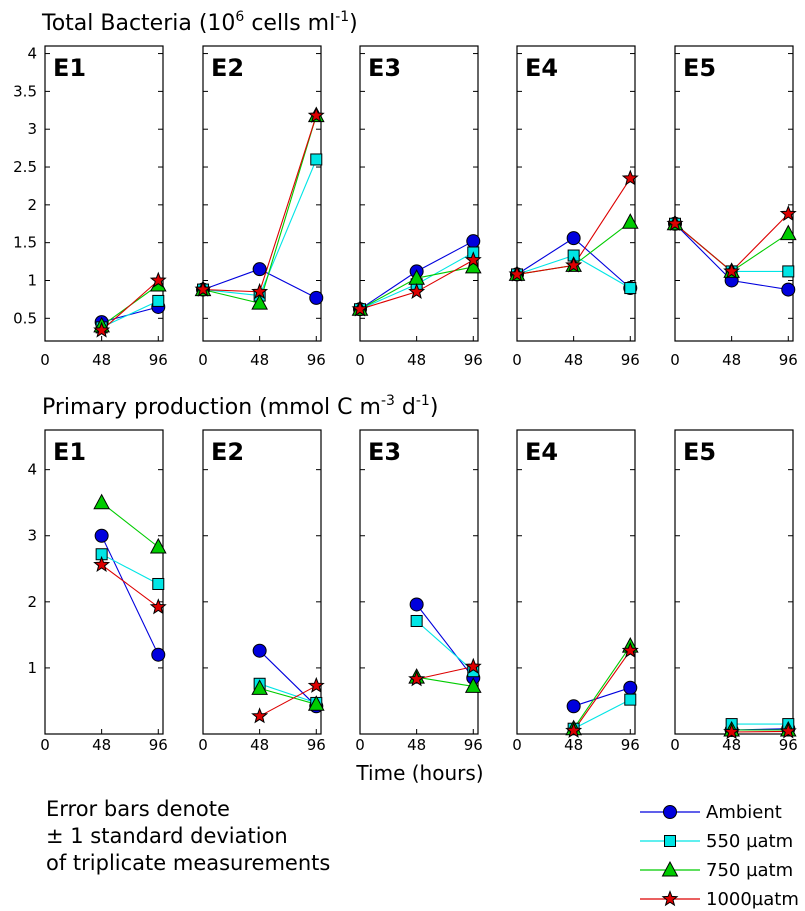  Describe the element at coordinates (167, 836) in the screenshot. I see `note-line: ± 1 standard deviation` at that location.